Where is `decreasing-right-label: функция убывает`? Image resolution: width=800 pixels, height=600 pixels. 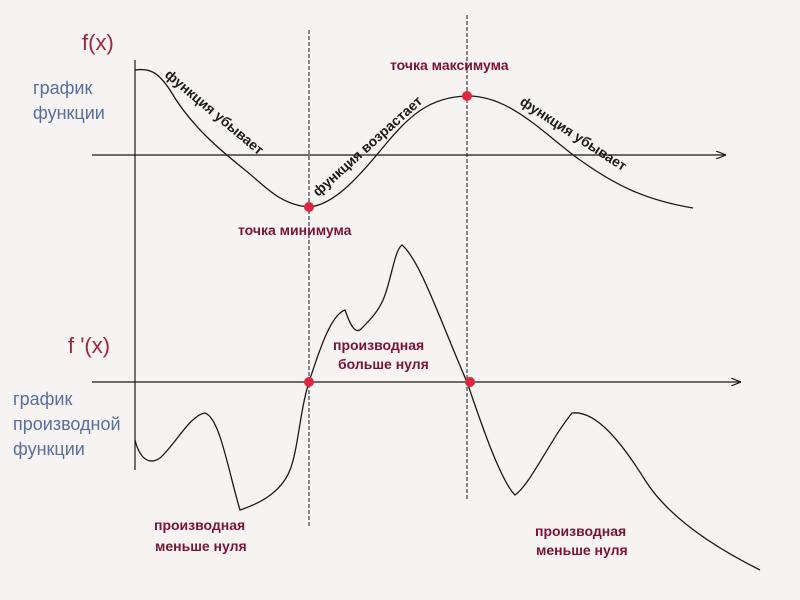
decreasing-right-label: функция убывает is located at coordinates (573, 133).